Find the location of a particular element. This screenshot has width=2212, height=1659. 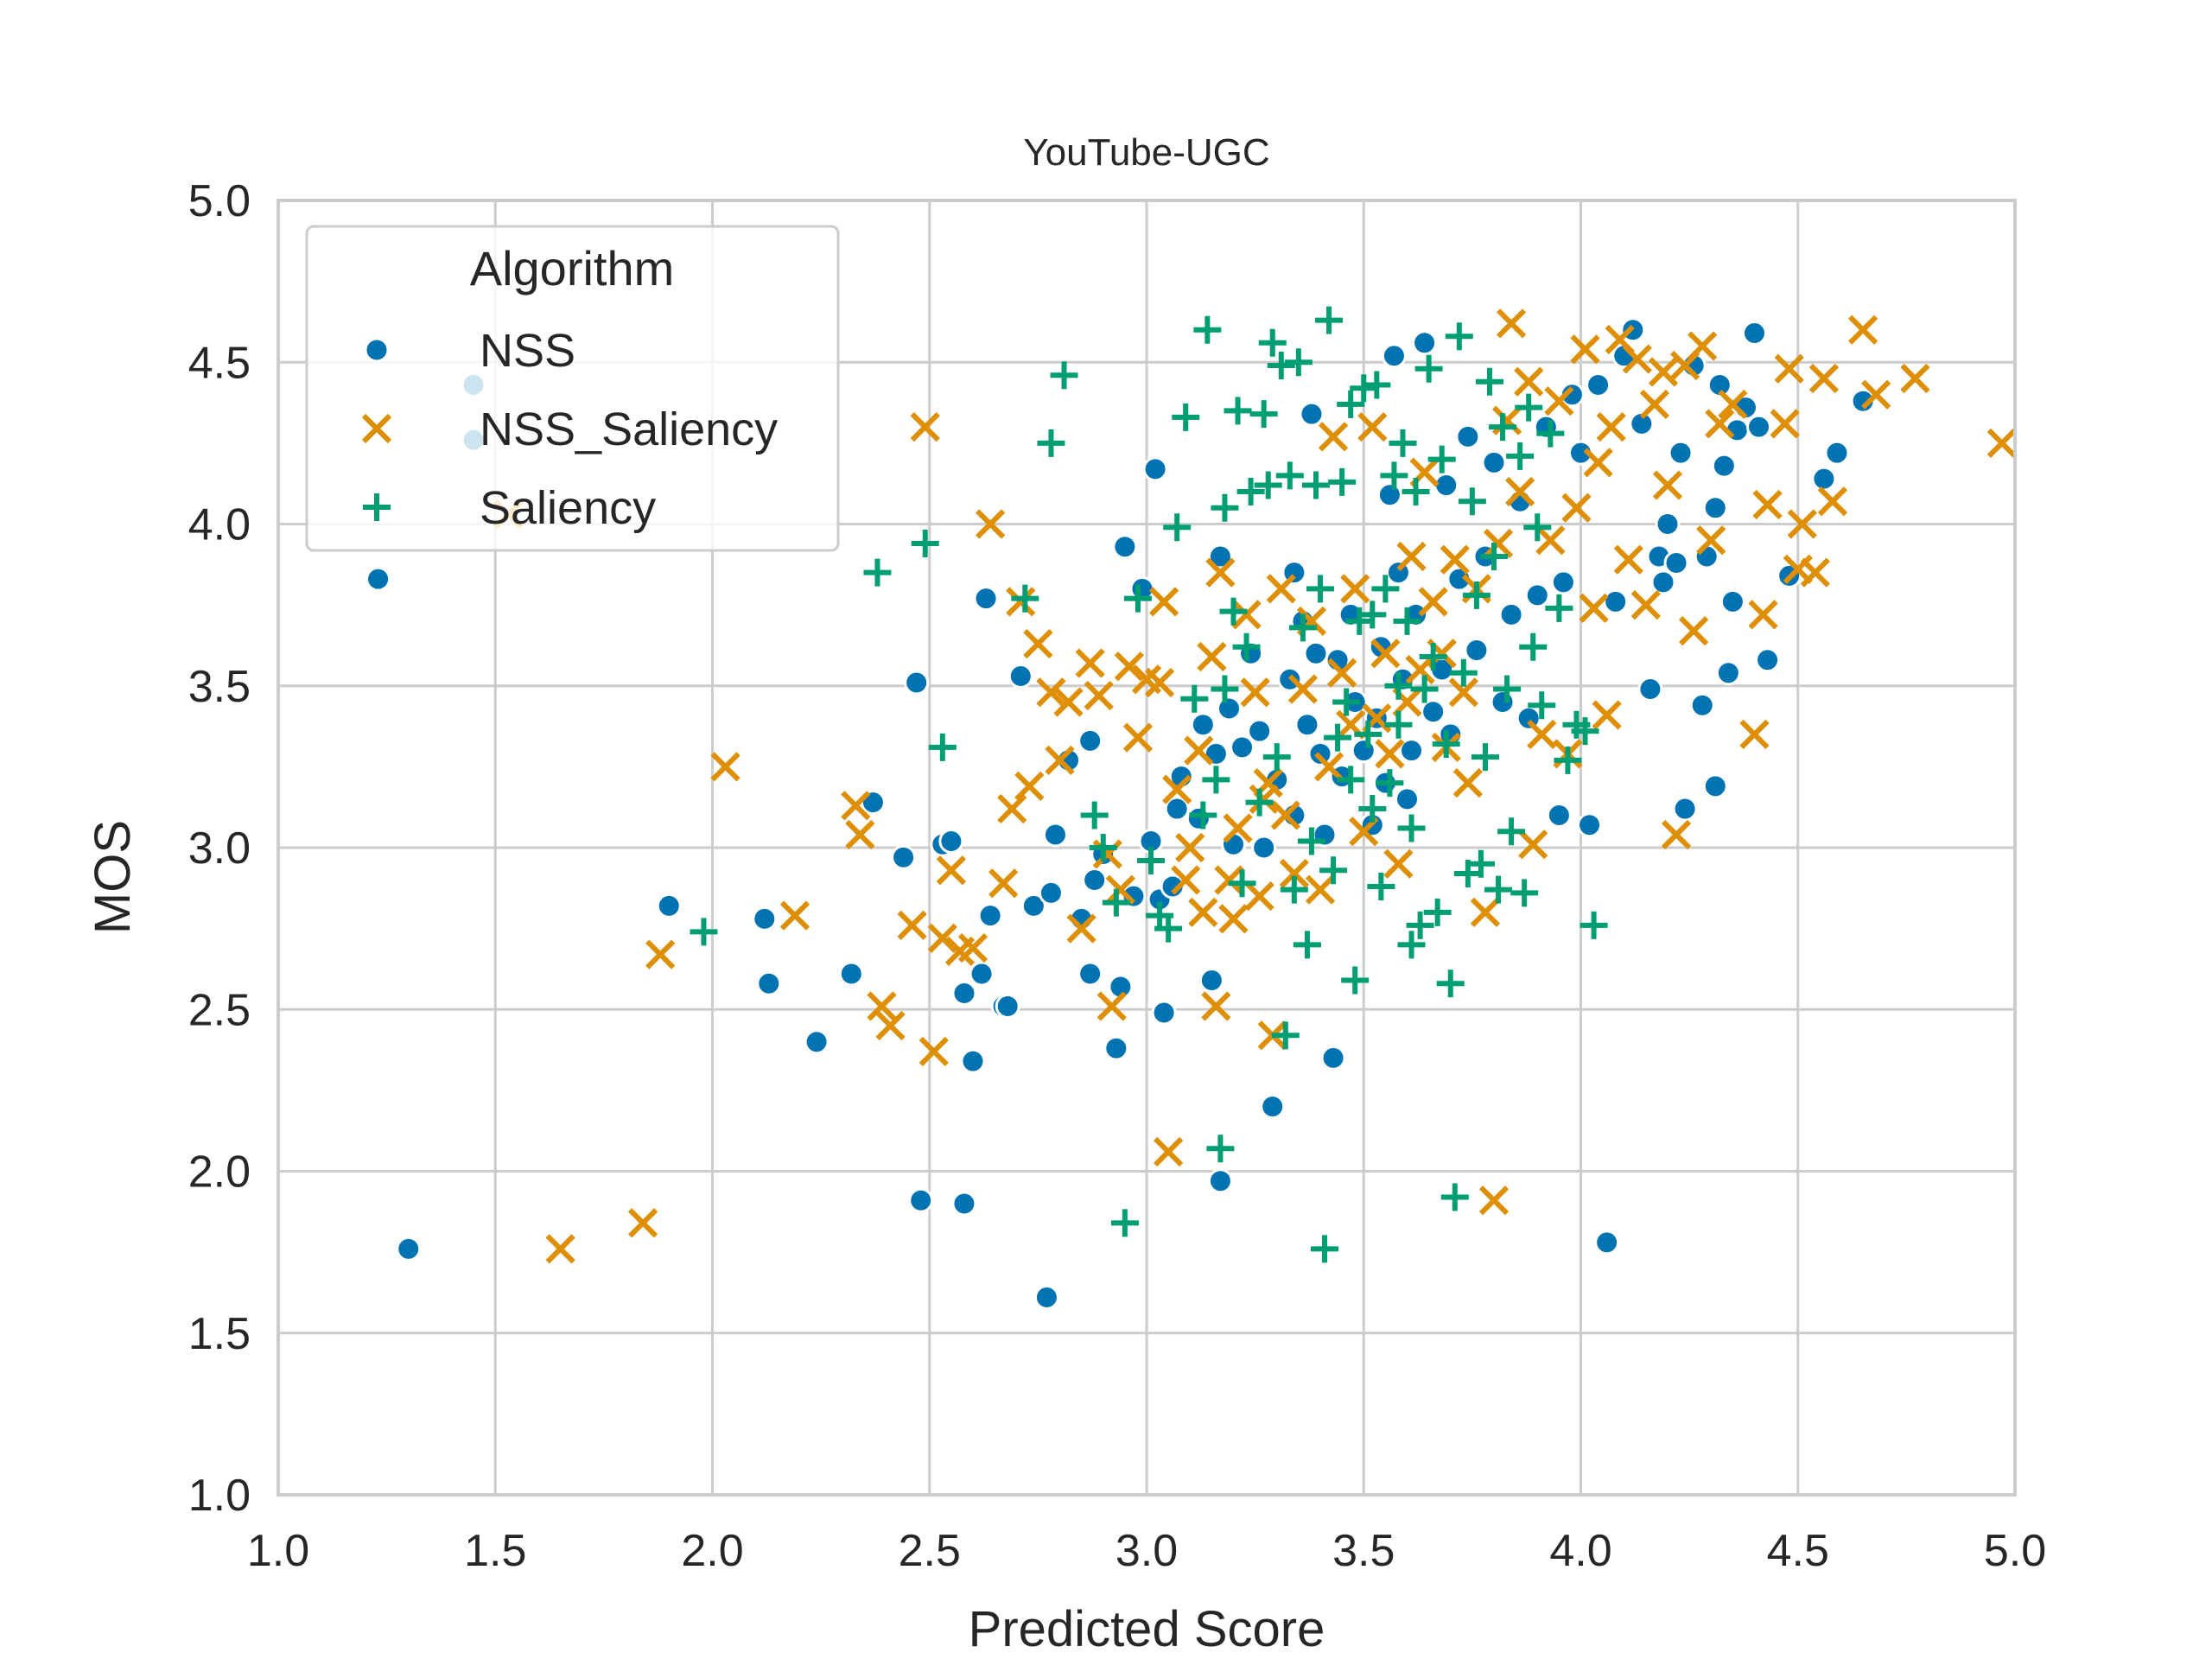

x-tick-label: 4.0 is located at coordinates (1580, 1551).